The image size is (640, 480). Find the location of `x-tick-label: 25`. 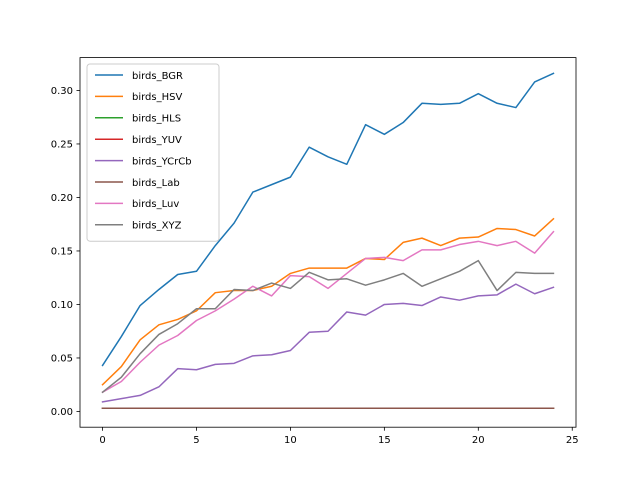

x-tick-label: 25 is located at coordinates (572, 440).